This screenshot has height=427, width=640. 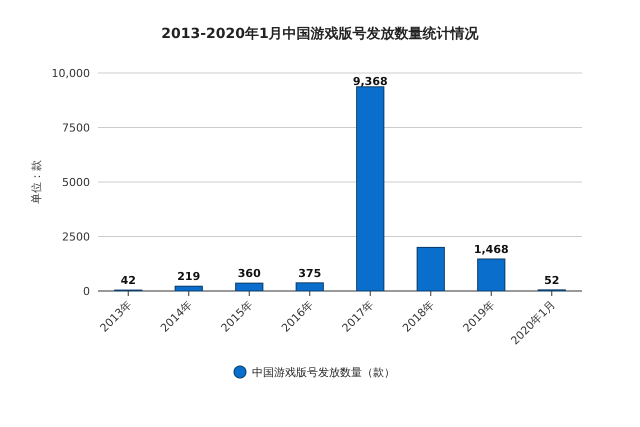 What do you see at coordinates (36, 182) in the screenshot?
I see `y-axis-title: 单位：款` at bounding box center [36, 182].